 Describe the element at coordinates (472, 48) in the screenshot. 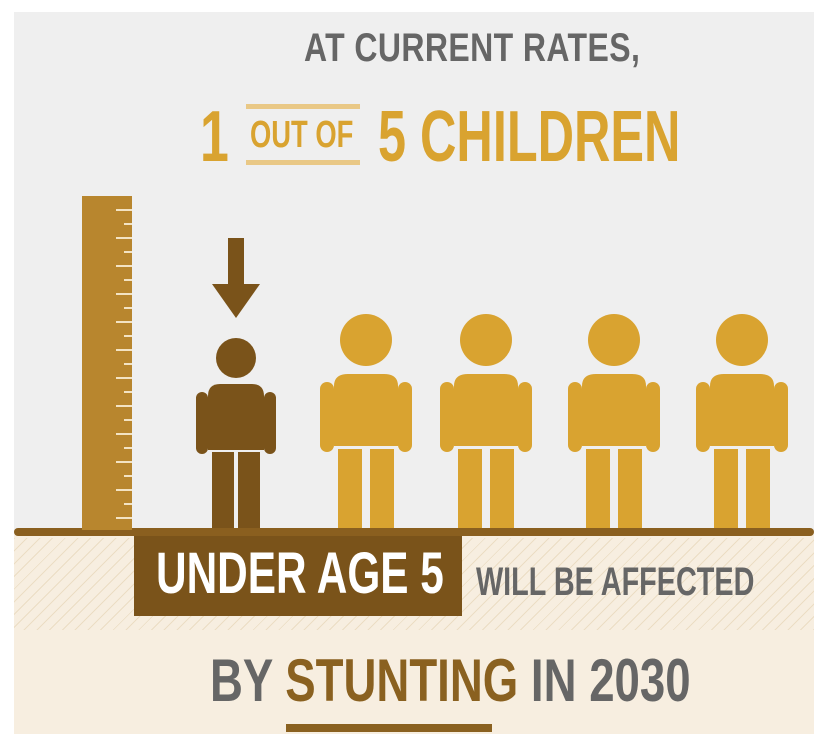

I see `headline-line1: AT CURRENT RATES,` at that location.